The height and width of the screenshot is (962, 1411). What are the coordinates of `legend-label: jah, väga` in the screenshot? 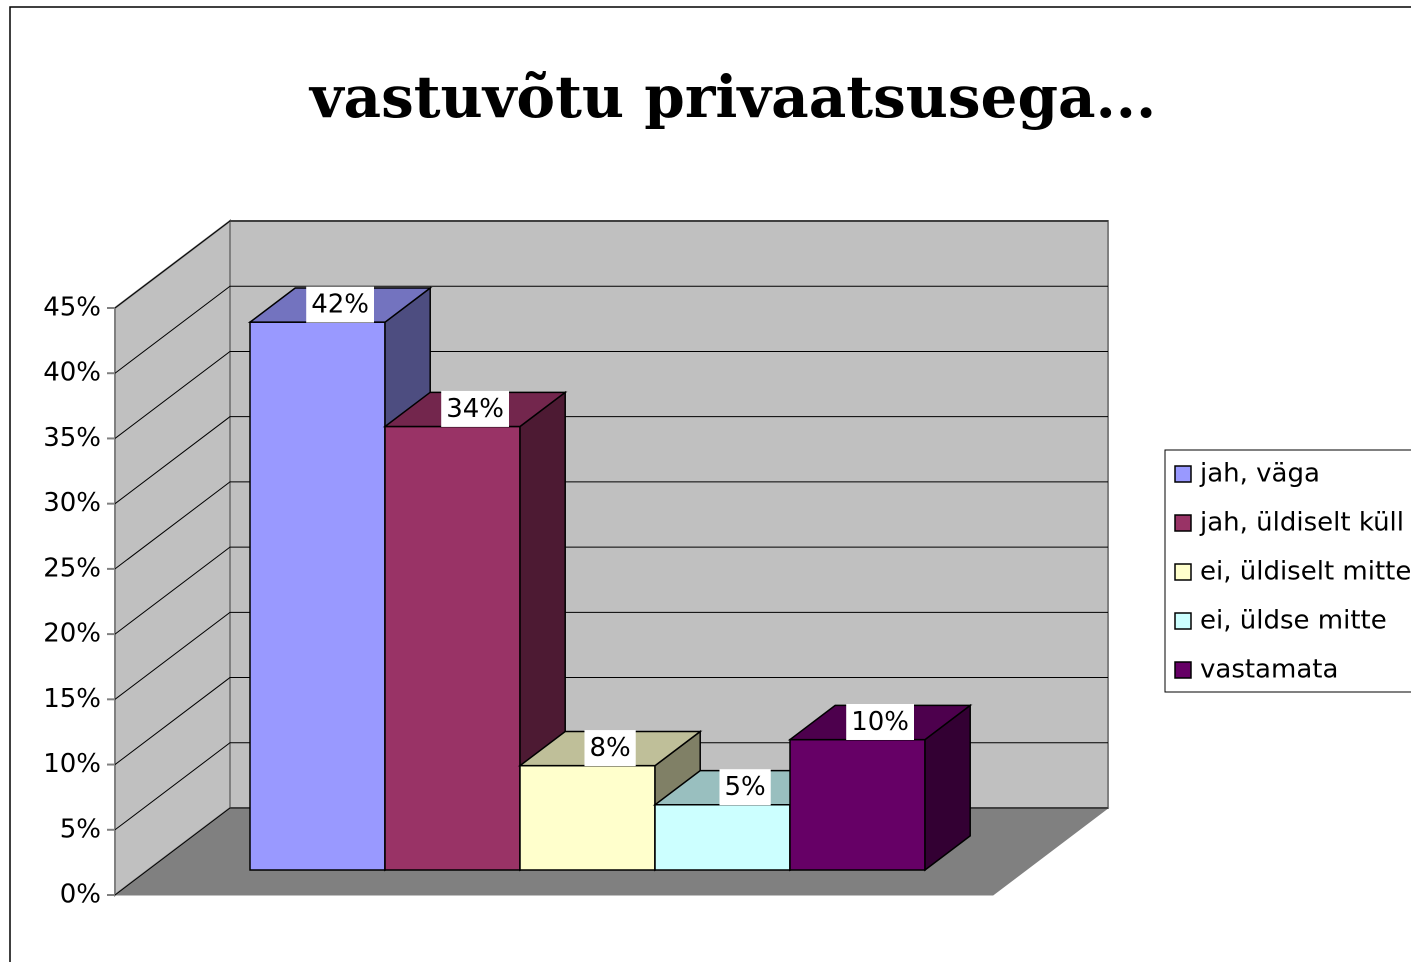 It's located at (1259, 474).